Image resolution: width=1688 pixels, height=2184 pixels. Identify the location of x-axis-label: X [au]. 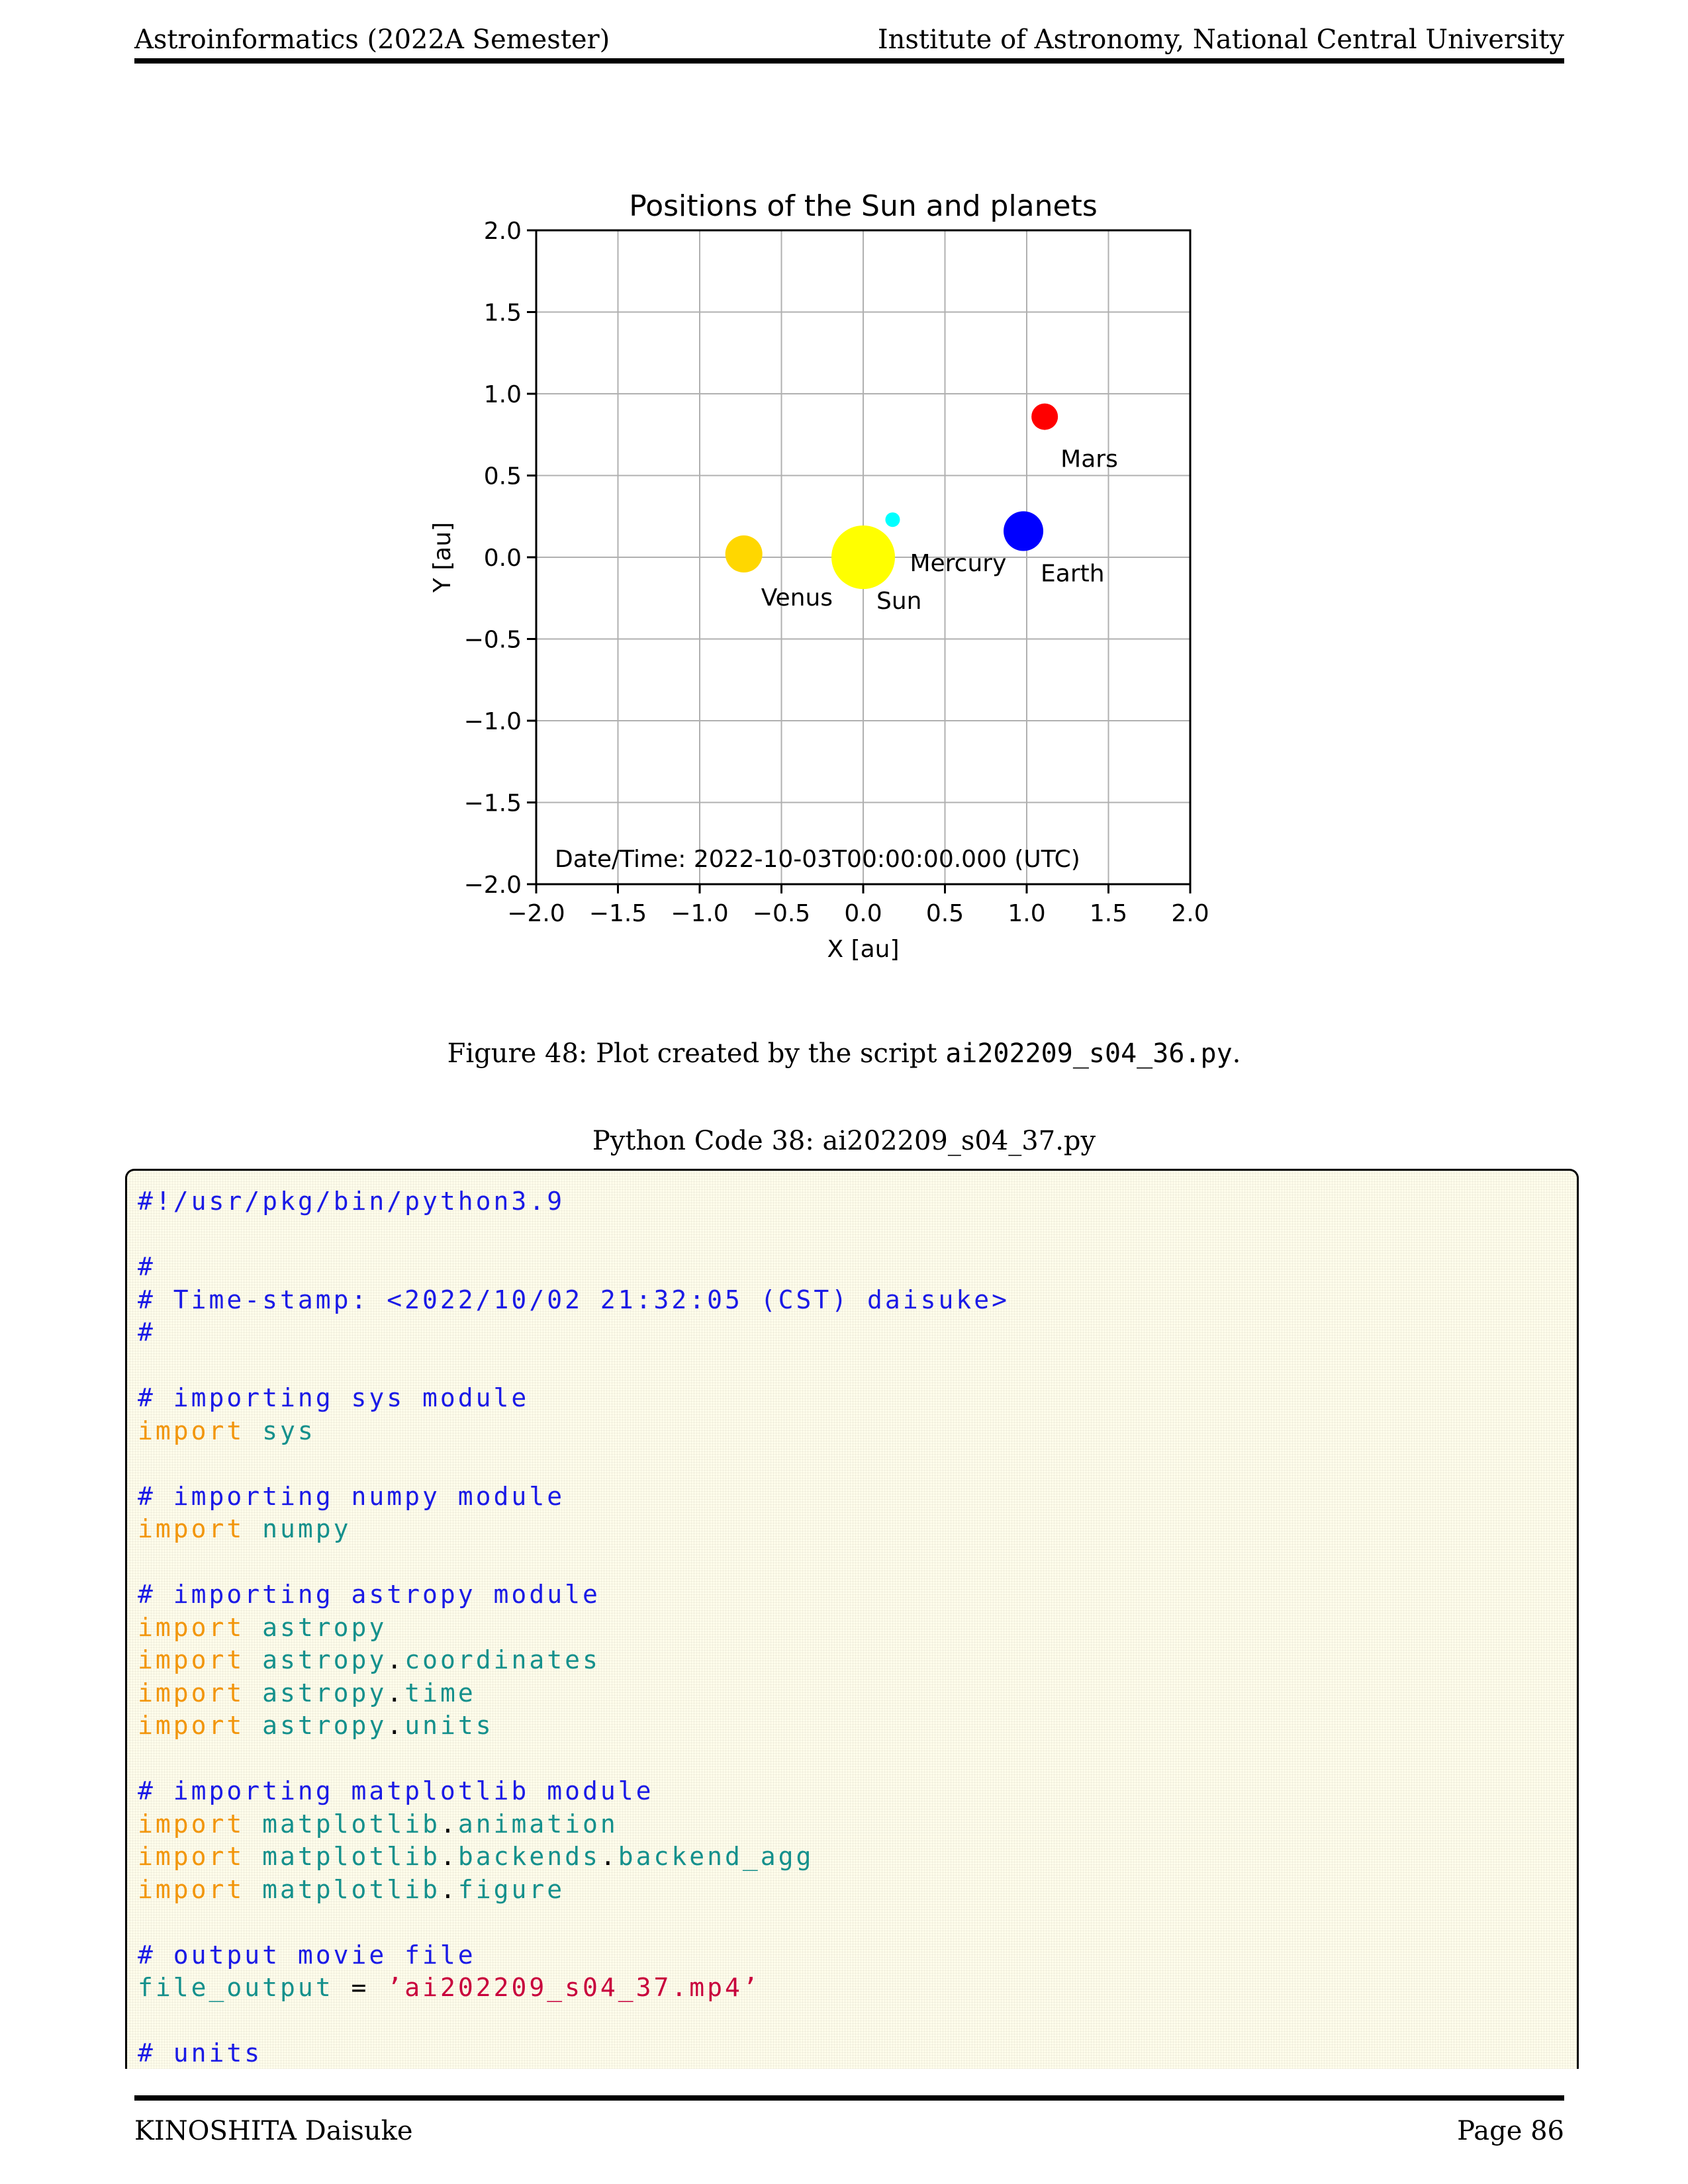
(863, 950).